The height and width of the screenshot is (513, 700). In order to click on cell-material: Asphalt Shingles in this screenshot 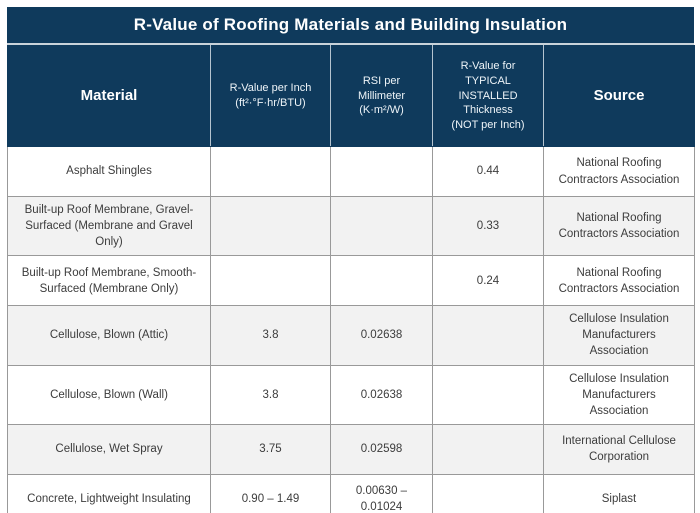, I will do `click(109, 171)`.